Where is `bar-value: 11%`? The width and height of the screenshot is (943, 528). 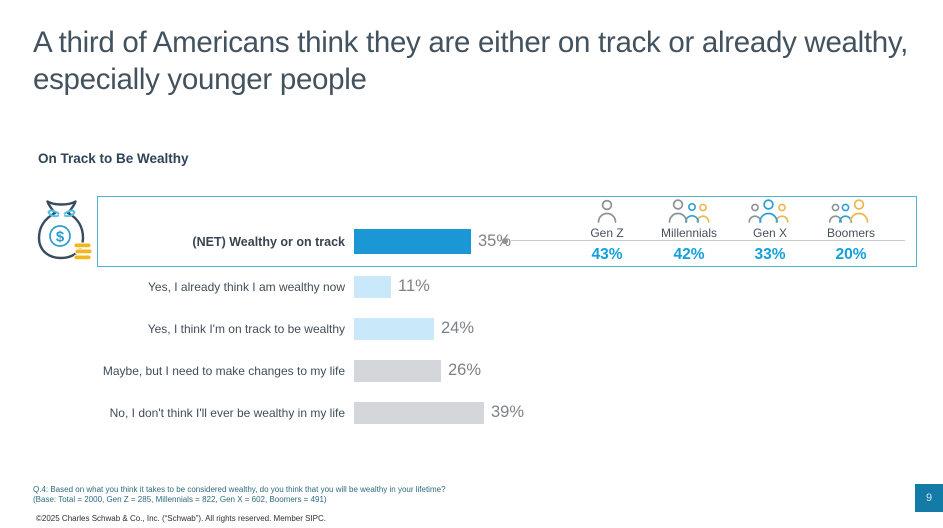
bar-value: 11% is located at coordinates (414, 286).